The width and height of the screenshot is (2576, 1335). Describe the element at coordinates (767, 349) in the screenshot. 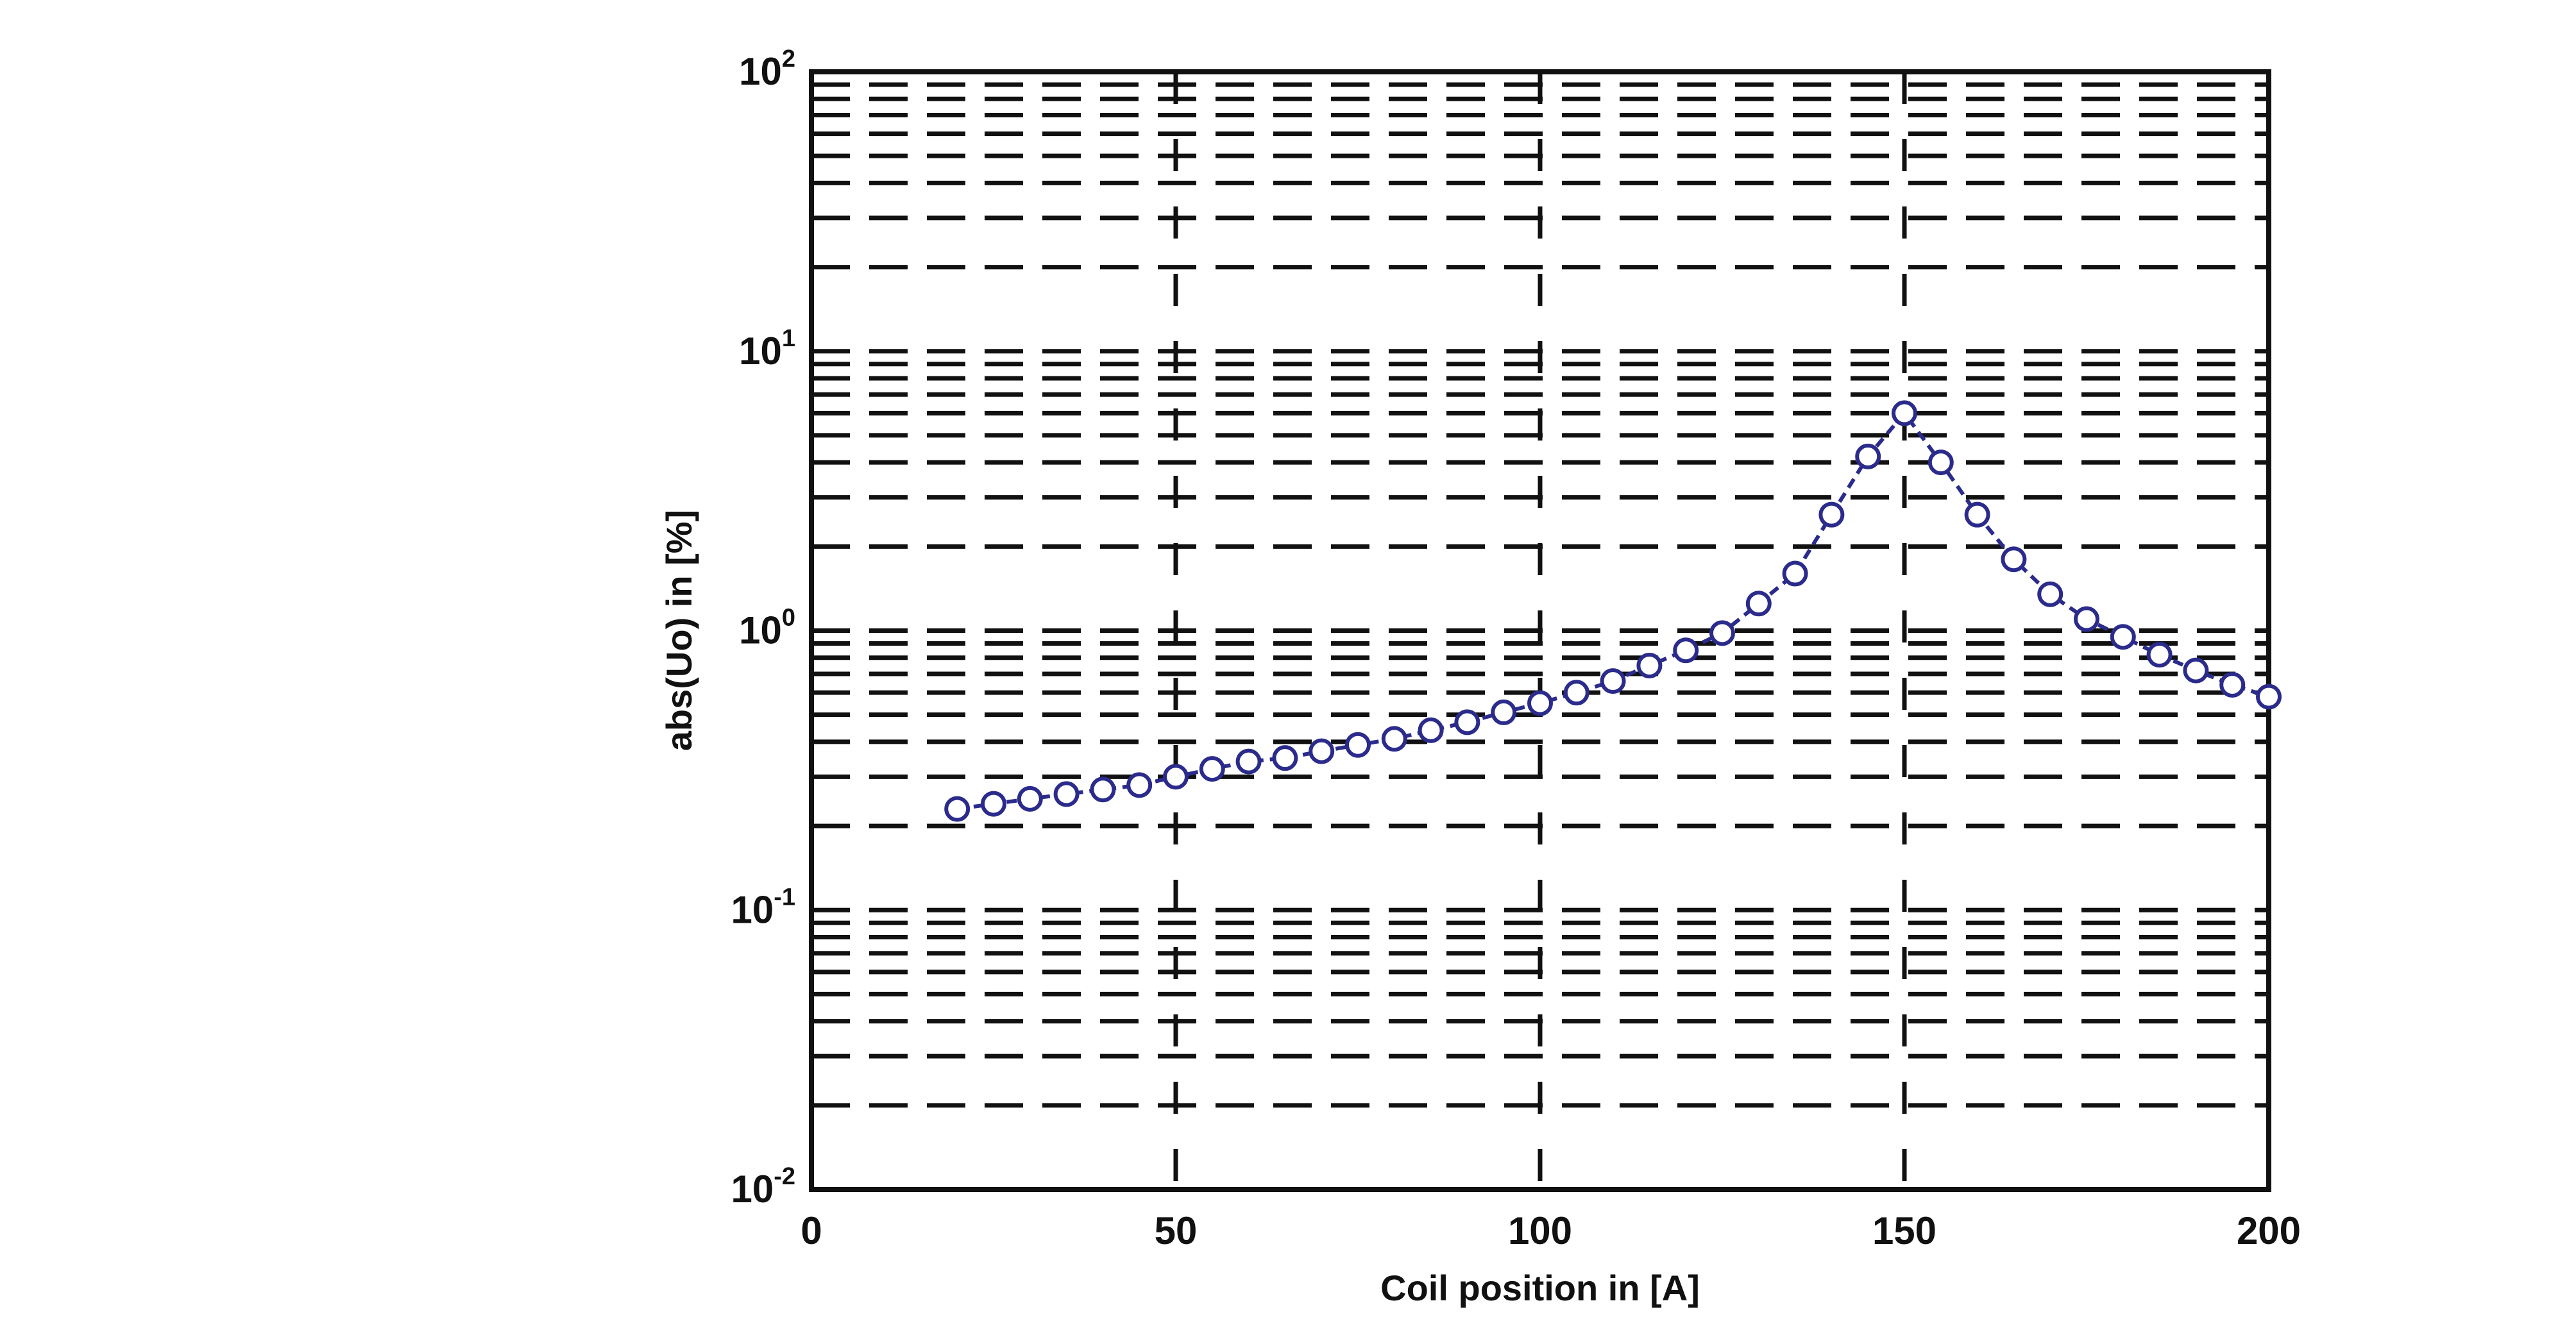

I see `y-tick-label: 10¹` at that location.